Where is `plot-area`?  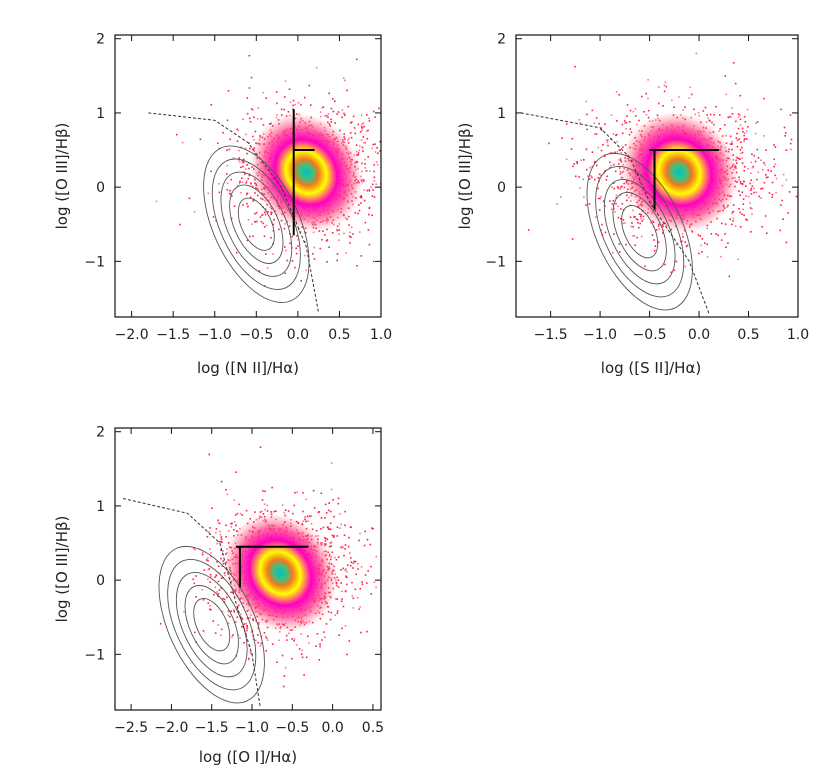
plot-area is located at coordinates (271, 184).